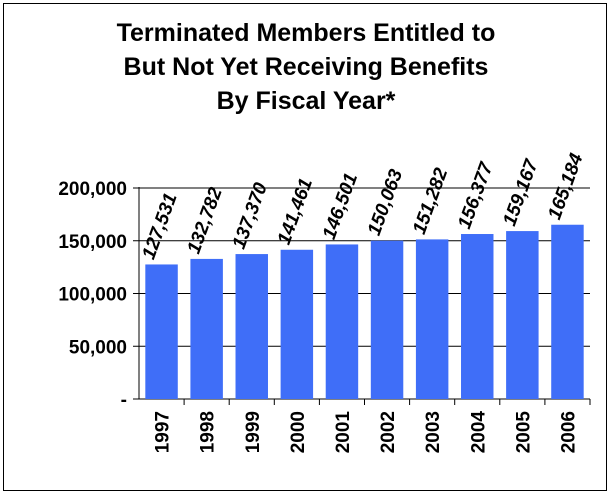 This screenshot has width=612, height=496. What do you see at coordinates (163, 432) in the screenshot?
I see `x-tick-label-1997: 1997` at bounding box center [163, 432].